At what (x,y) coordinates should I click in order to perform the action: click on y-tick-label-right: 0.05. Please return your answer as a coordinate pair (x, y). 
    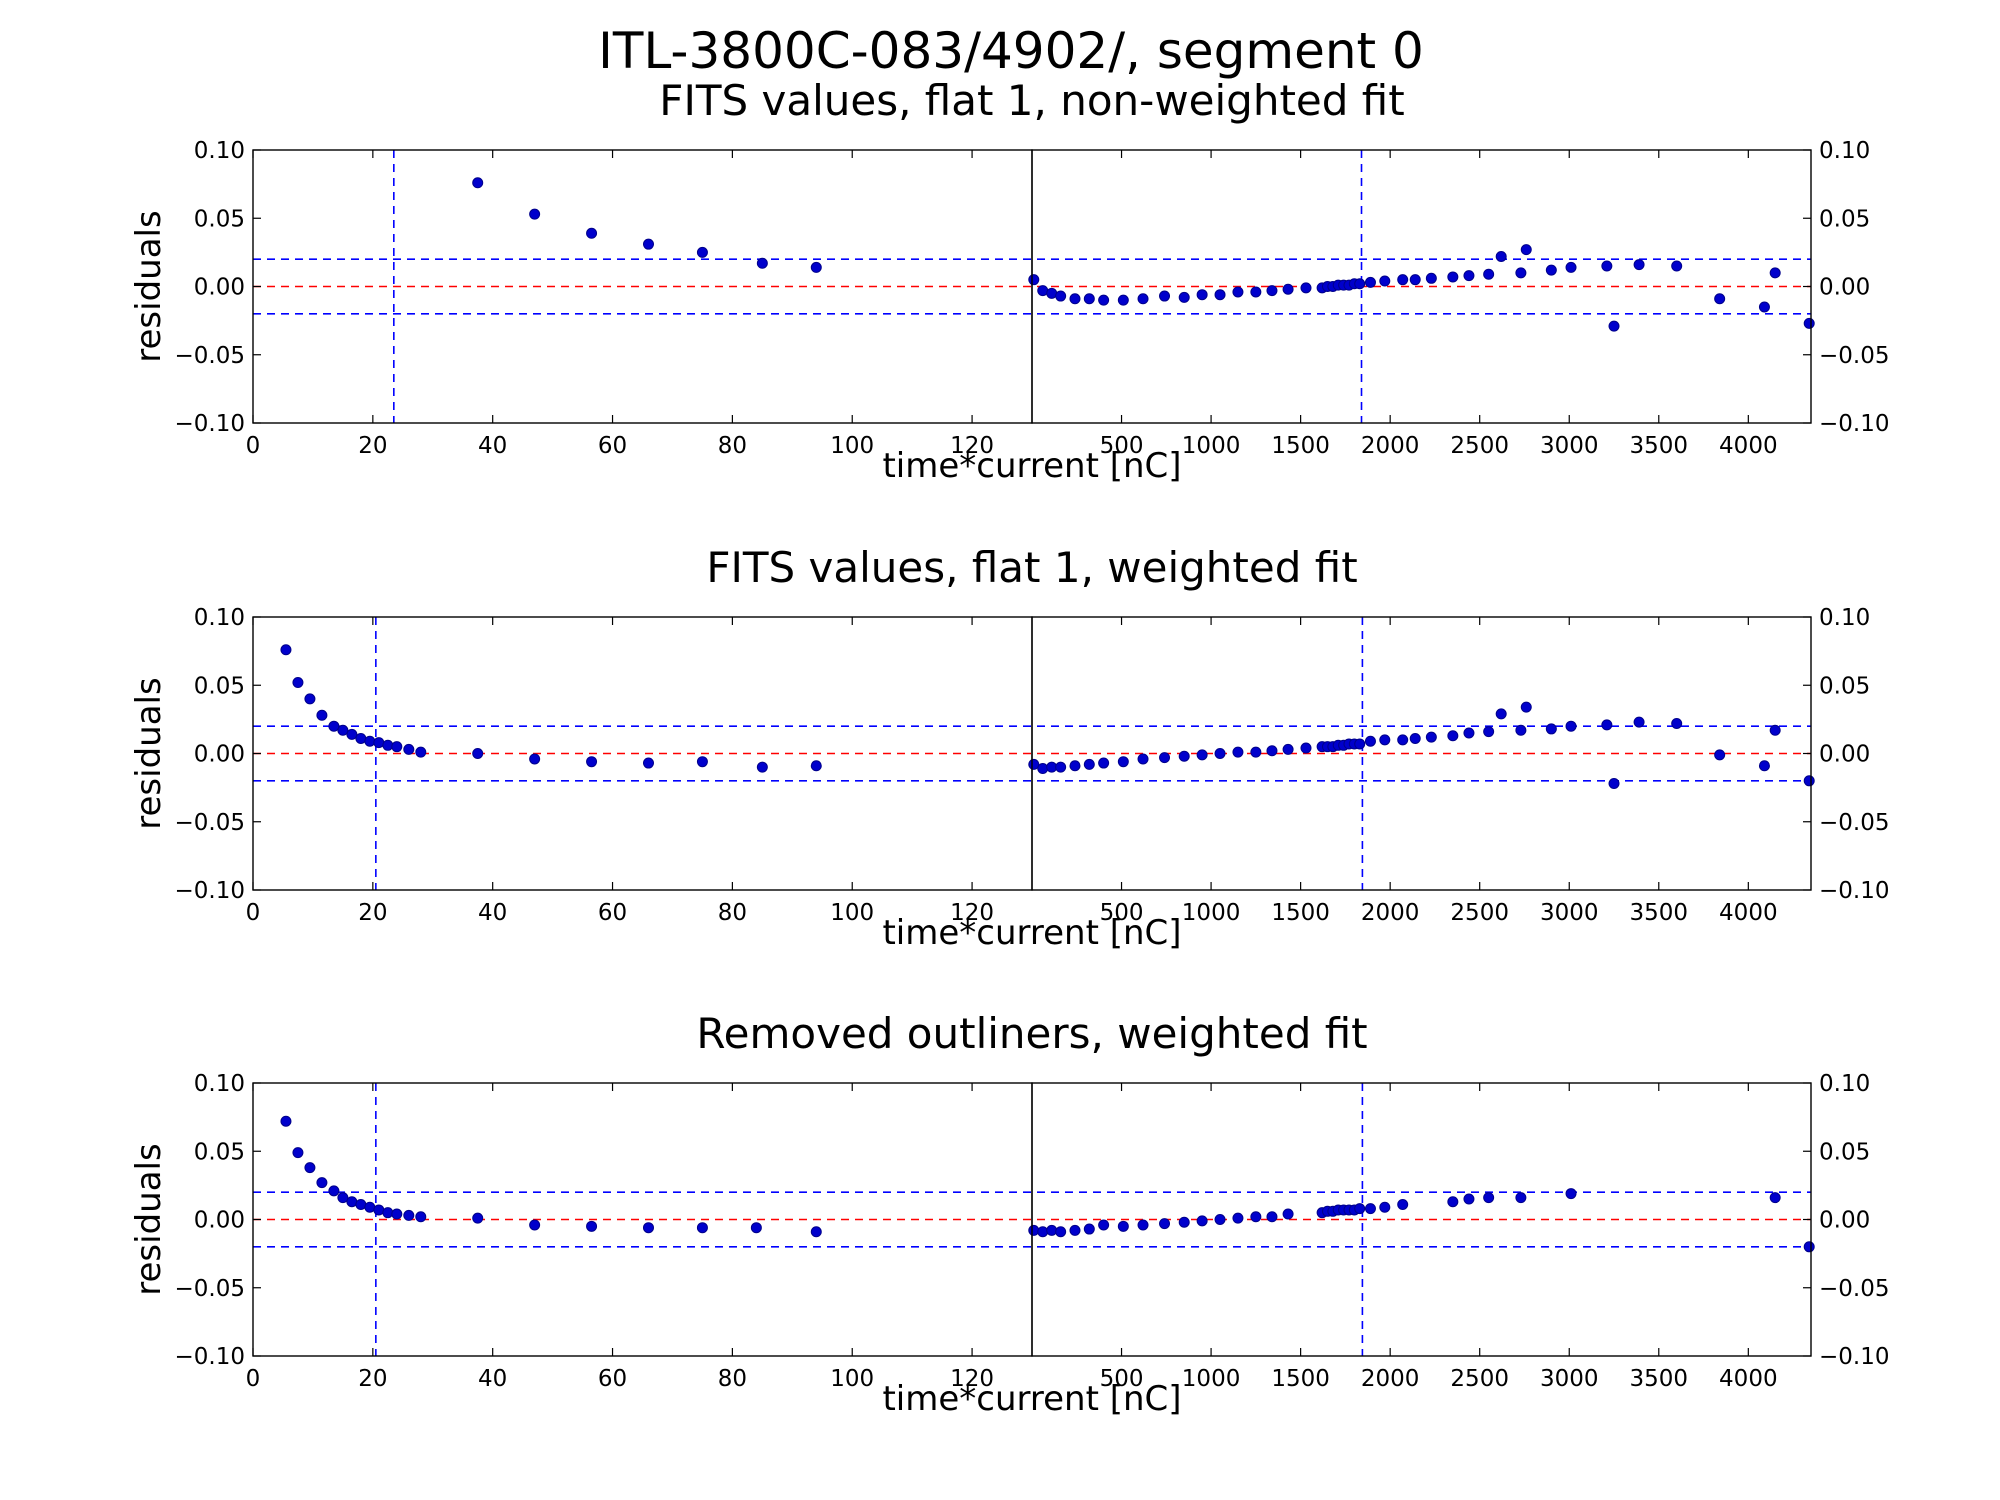
    Looking at the image, I should click on (1844, 219).